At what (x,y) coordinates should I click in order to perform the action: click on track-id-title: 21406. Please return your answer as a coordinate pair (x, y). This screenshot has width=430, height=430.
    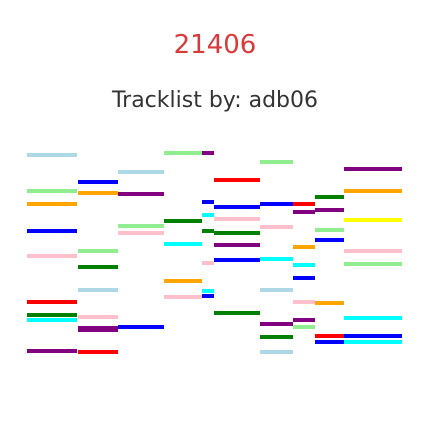
    Looking at the image, I should click on (215, 45).